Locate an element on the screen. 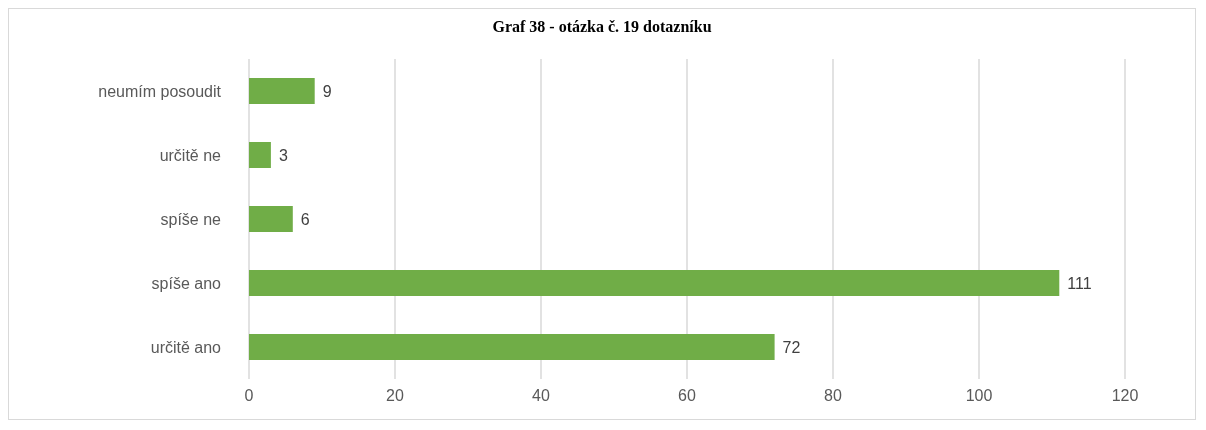  data-label: 9 is located at coordinates (327, 91).